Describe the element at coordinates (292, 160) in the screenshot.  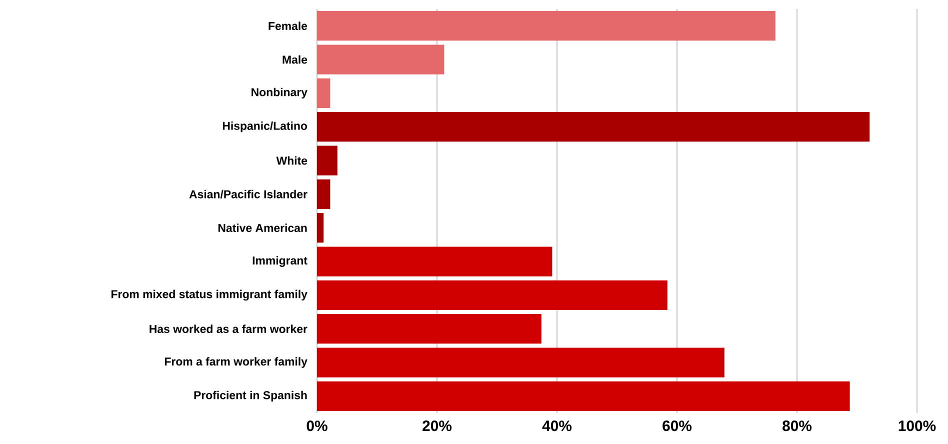
I see `y-tick-label: White` at that location.